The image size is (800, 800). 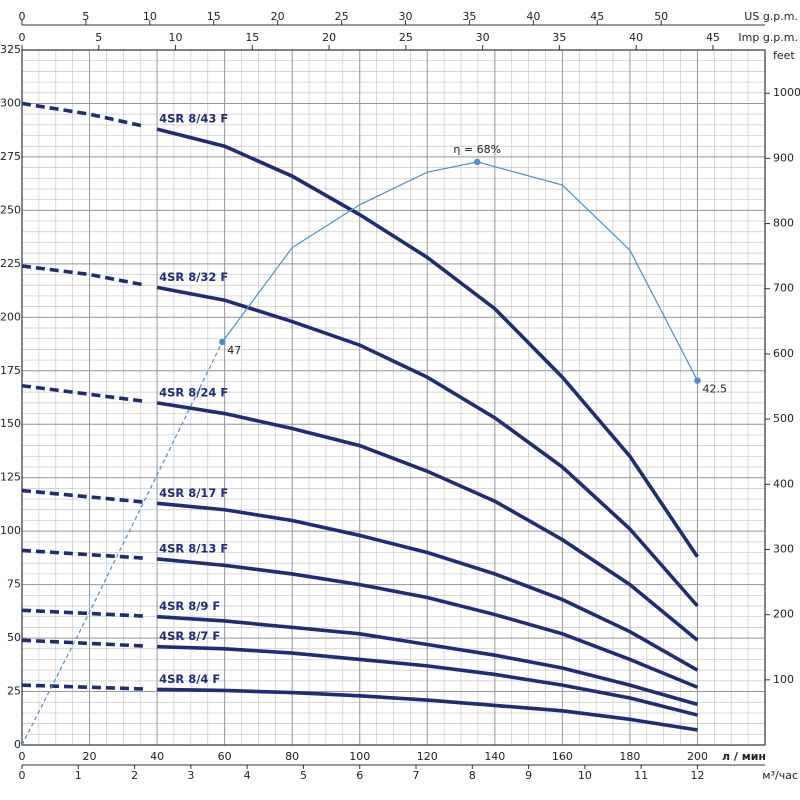 I want to click on x-tick-label: 200, so click(x=697, y=756).